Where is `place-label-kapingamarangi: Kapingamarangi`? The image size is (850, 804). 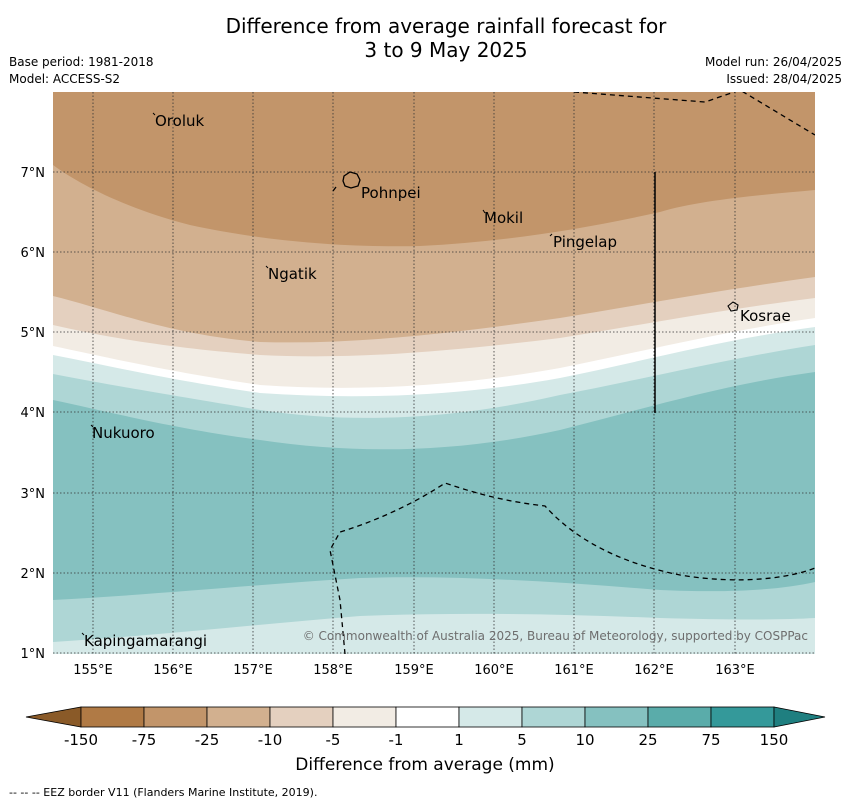
place-label-kapingamarangi: Kapingamarangi is located at coordinates (145, 641).